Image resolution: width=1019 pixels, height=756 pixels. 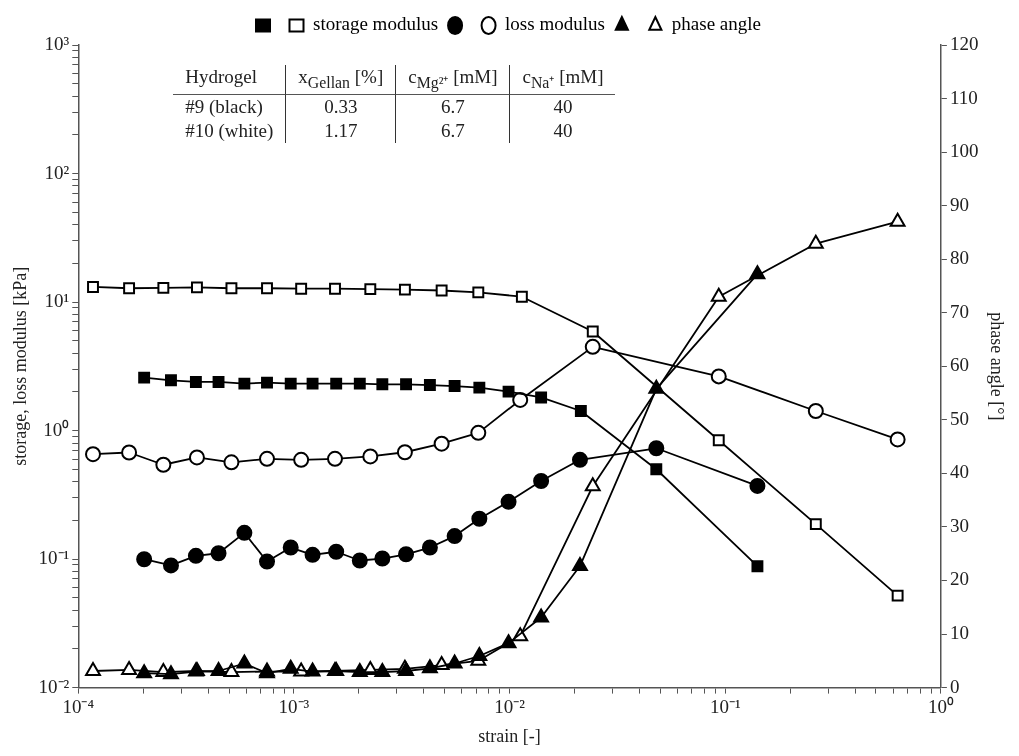 What do you see at coordinates (959, 204) in the screenshot?
I see `y2-tick-label: 90` at bounding box center [959, 204].